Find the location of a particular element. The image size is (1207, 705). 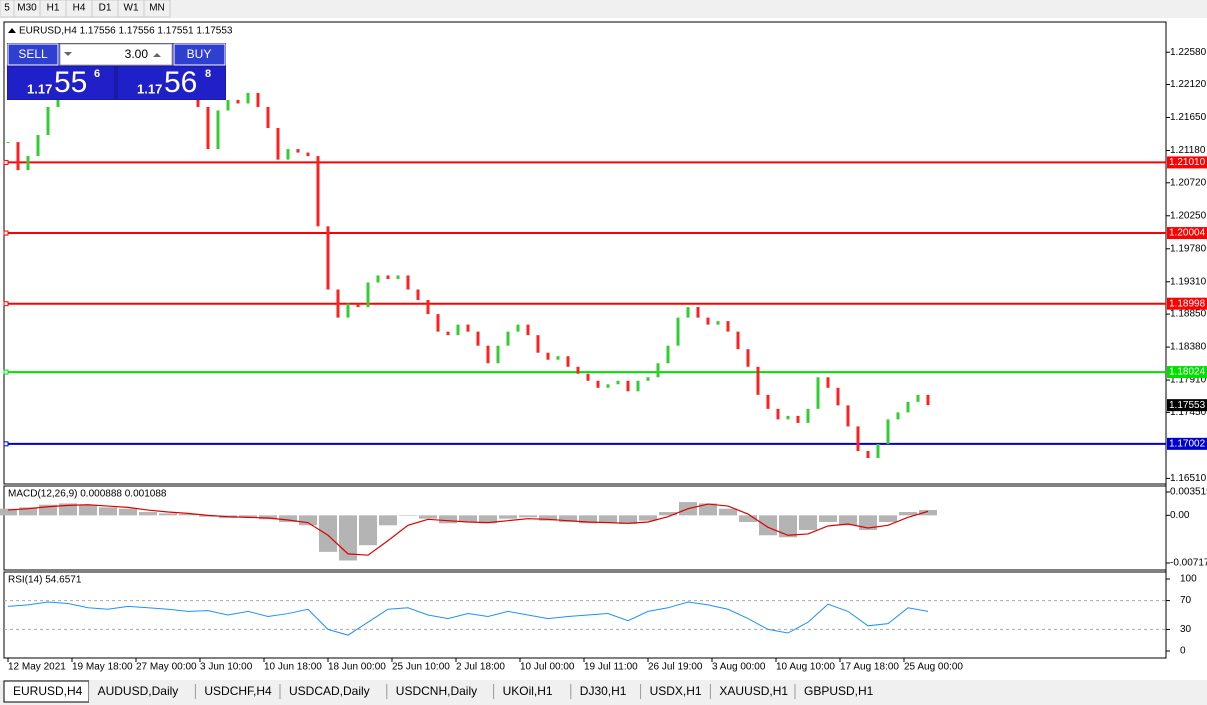

y-tick-label: 0.003515 is located at coordinates (1188, 492).